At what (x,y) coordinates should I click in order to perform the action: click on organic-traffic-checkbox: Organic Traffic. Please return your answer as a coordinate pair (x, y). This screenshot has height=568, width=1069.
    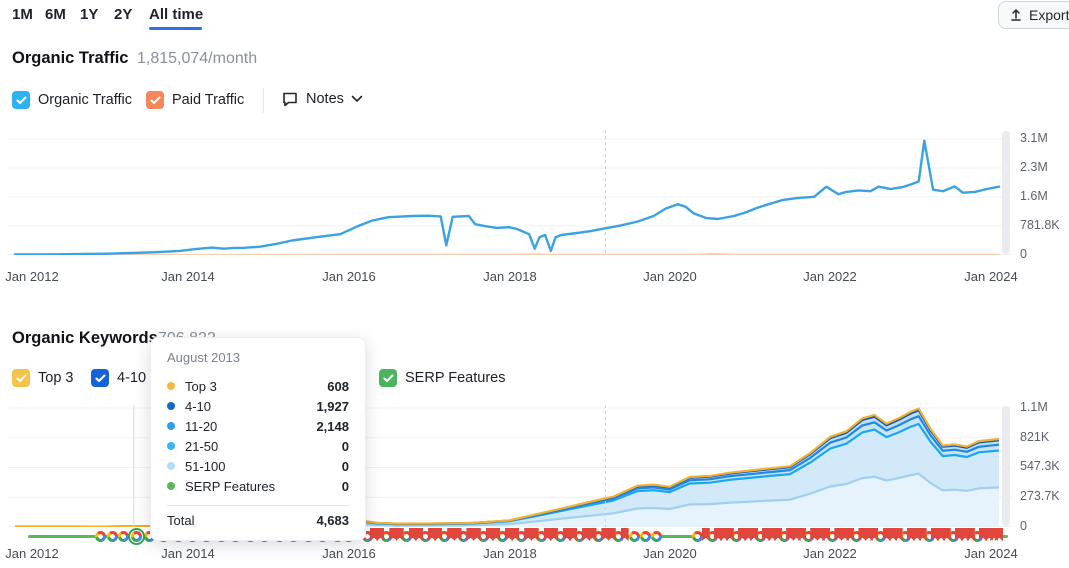
    Looking at the image, I should click on (72, 100).